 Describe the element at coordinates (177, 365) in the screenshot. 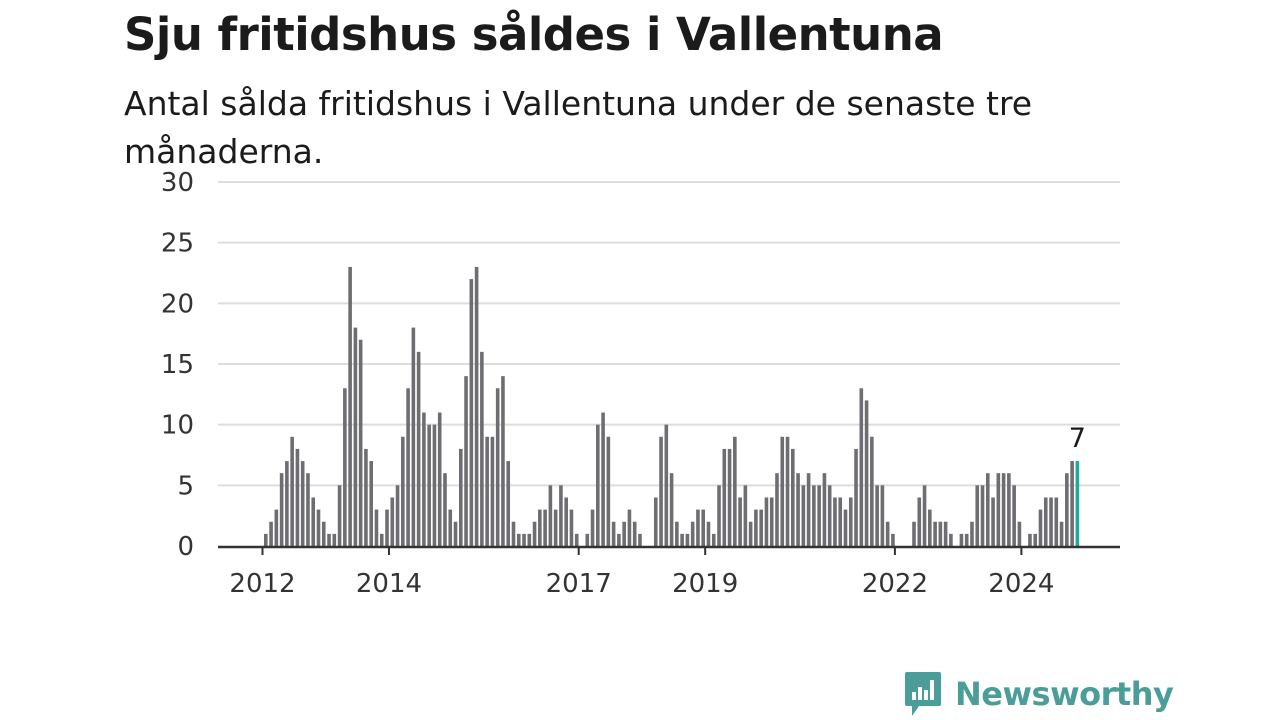

I see `y-axis-ticks: 0 5 10 15 20 25 30` at that location.